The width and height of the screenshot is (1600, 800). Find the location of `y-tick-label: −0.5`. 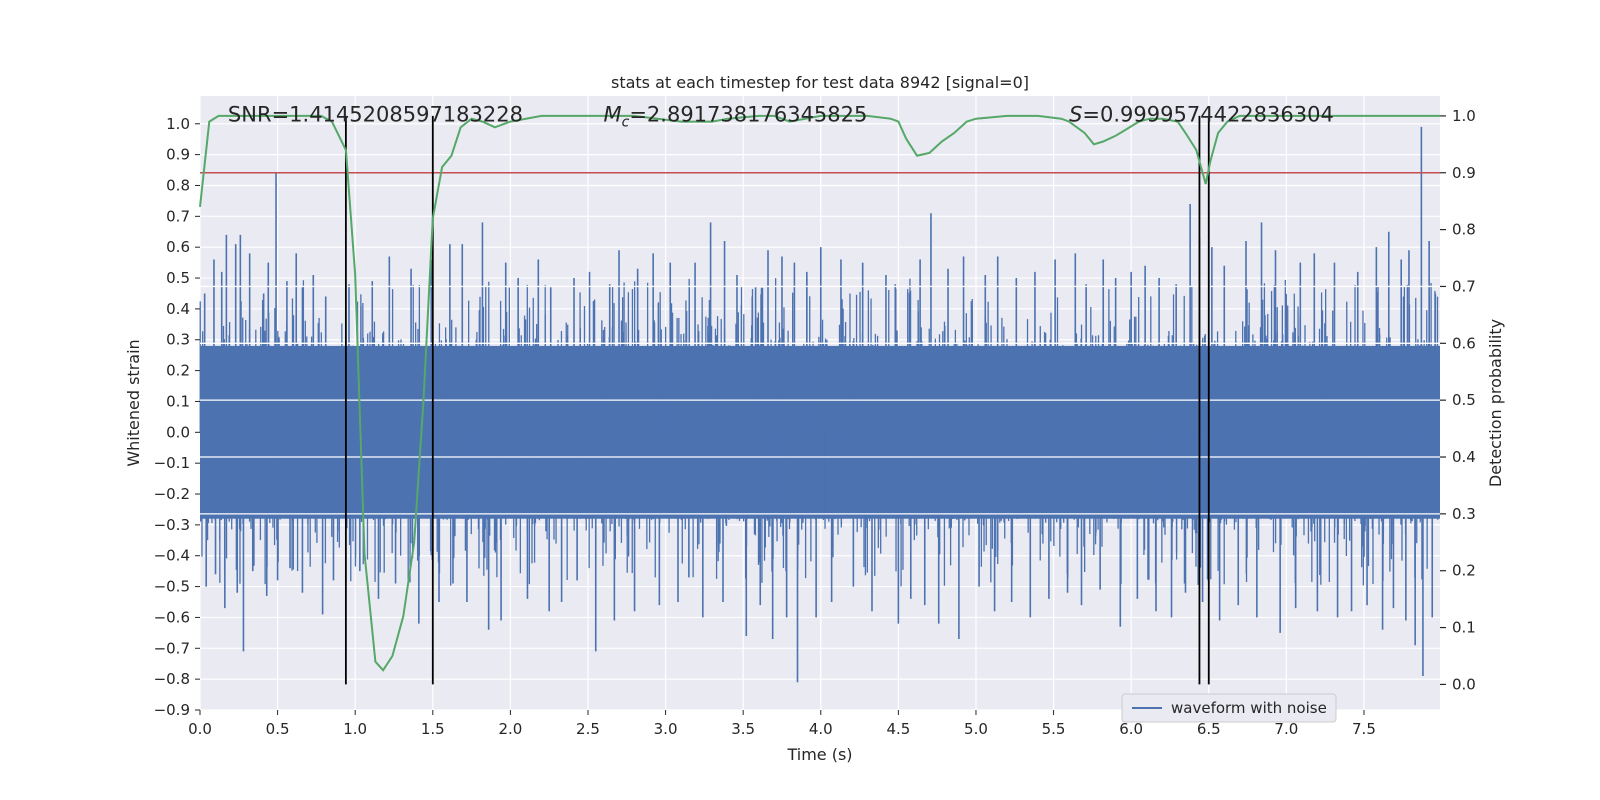

y-tick-label: −0.5 is located at coordinates (172, 587).